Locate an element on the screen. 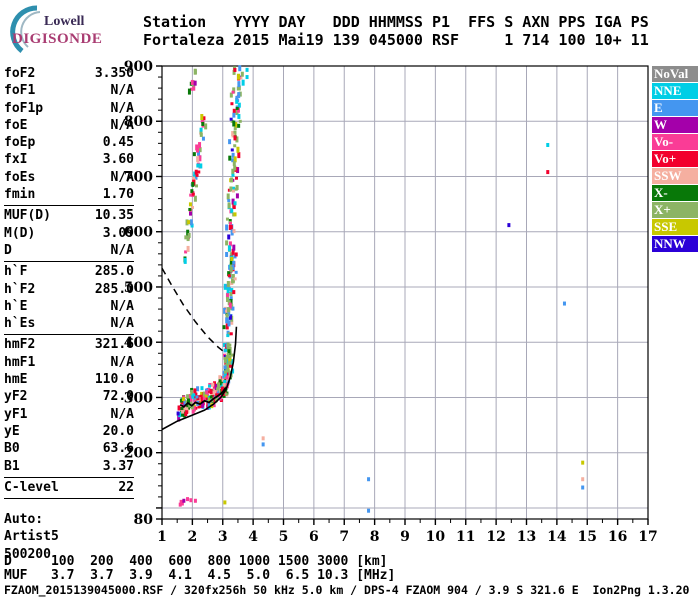  x-tick-label: 16 is located at coordinates (617, 537).